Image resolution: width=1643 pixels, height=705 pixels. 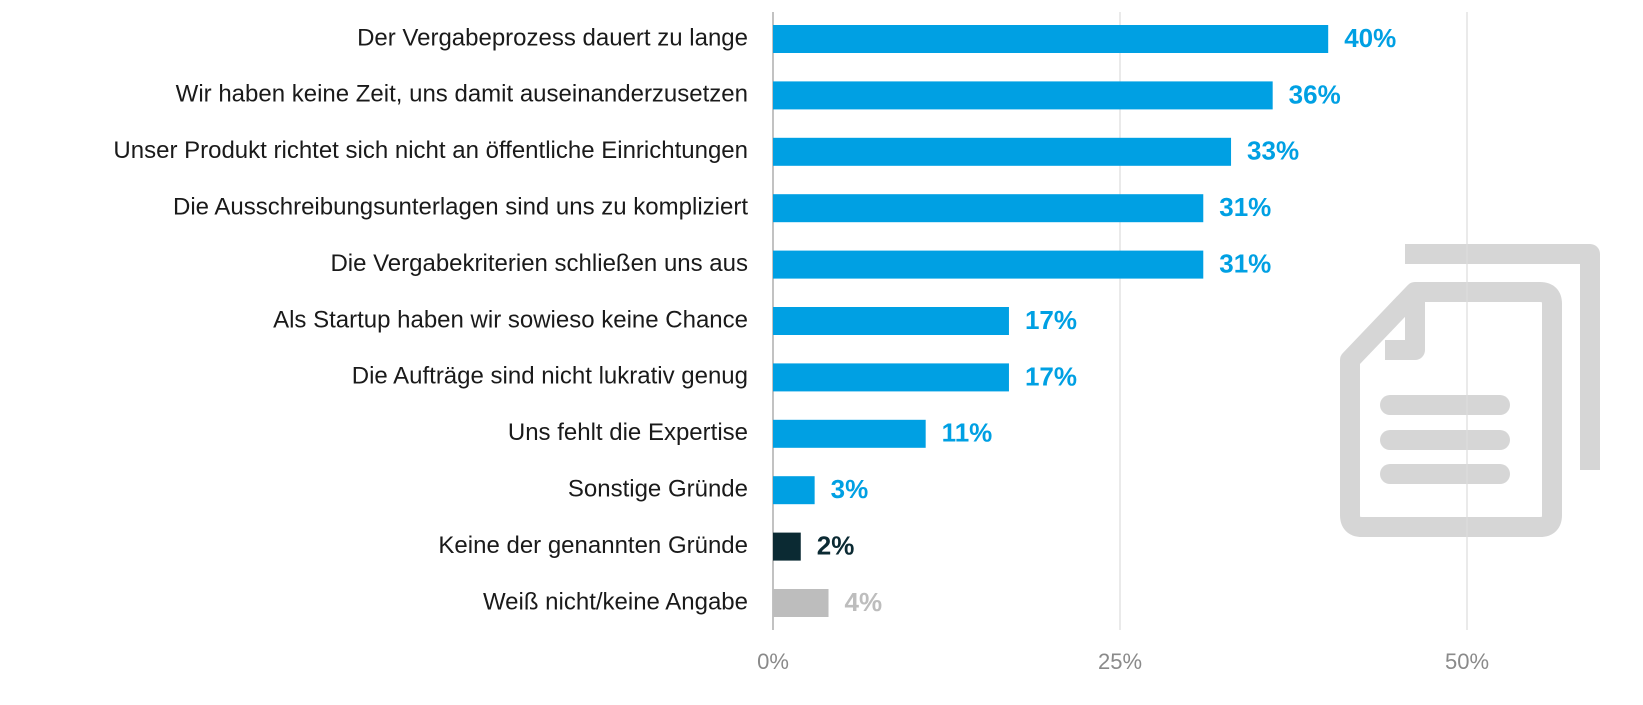 I want to click on category-label: Weiß nicht/keine Angabe, so click(x=615, y=601).